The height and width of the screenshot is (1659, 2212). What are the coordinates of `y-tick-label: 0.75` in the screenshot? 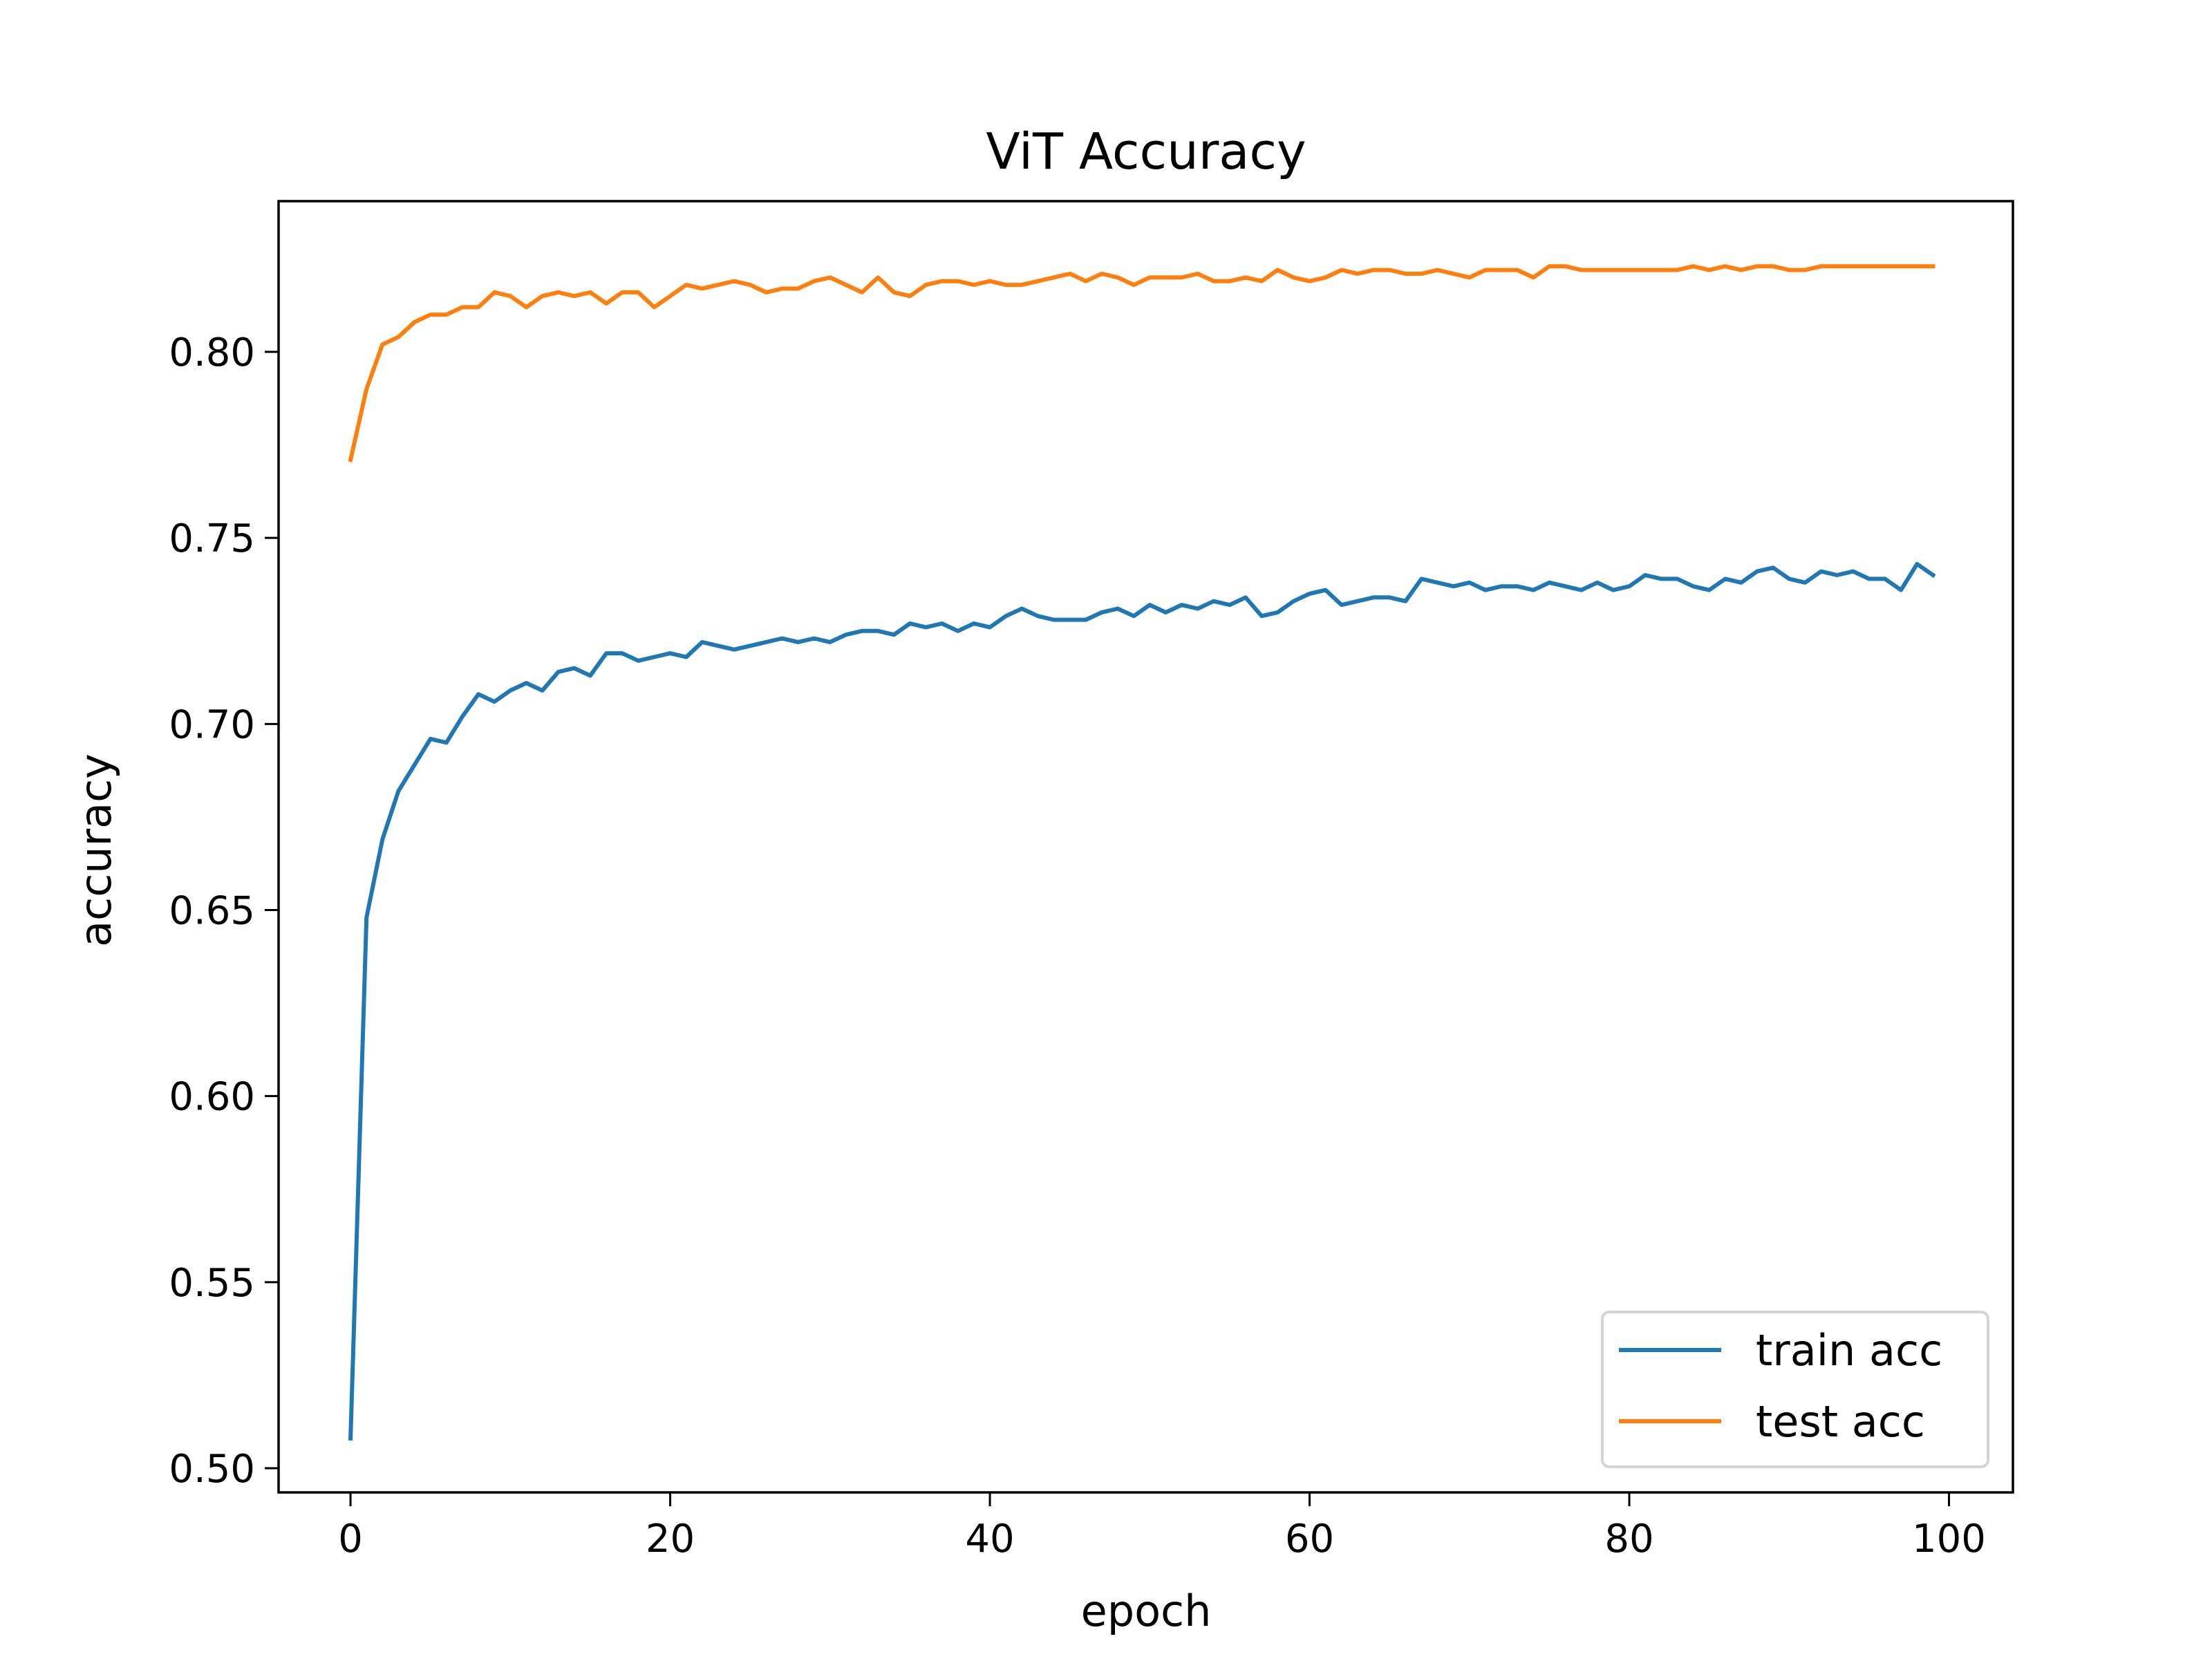 It's located at (212, 538).